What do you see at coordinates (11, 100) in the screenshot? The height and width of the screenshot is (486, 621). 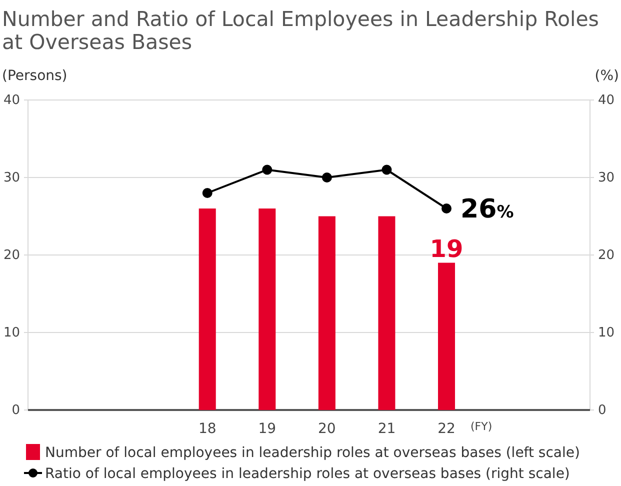 I see `y-tick-label: 40` at bounding box center [11, 100].